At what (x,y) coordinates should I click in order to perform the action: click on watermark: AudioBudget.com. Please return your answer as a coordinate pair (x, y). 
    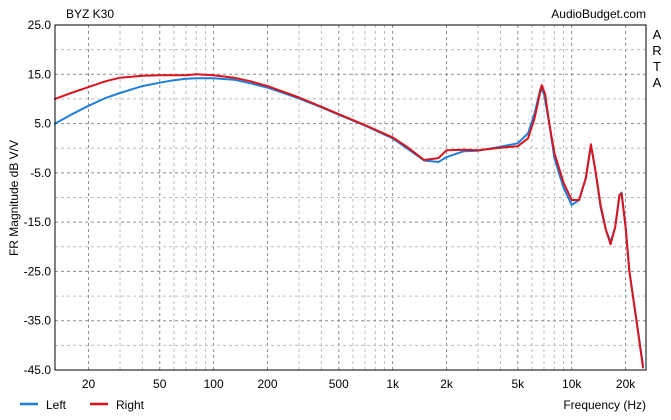
    Looking at the image, I should click on (598, 14).